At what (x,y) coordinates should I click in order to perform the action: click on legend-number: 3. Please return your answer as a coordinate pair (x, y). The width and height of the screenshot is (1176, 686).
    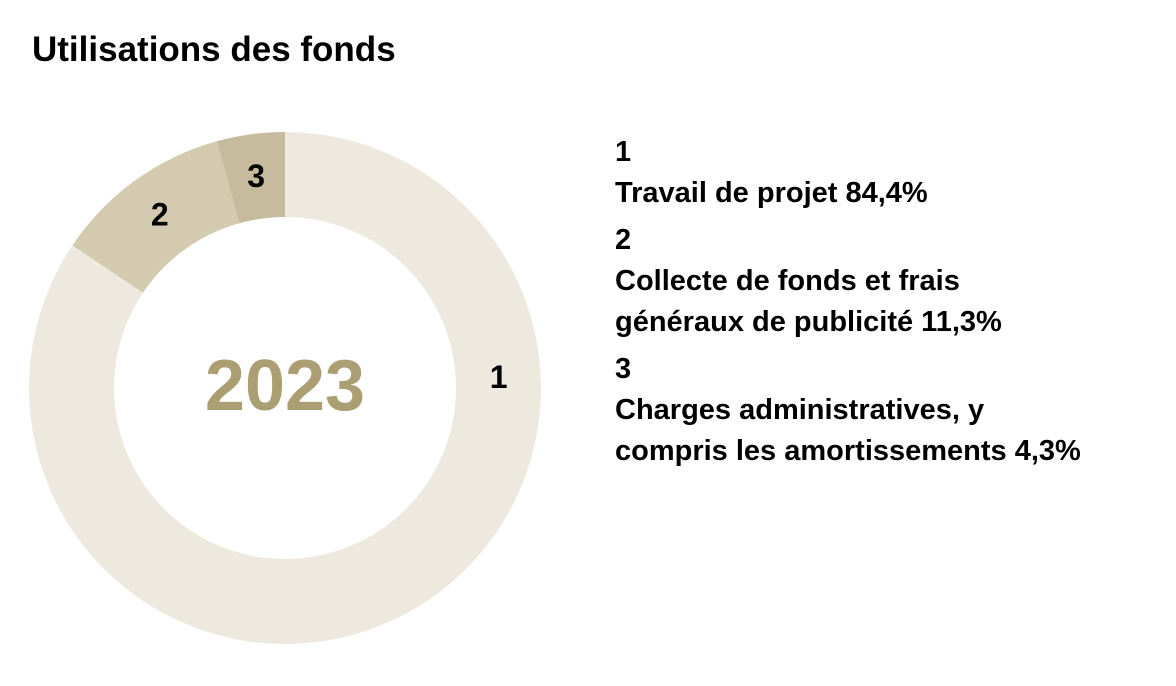
    Looking at the image, I should click on (623, 369).